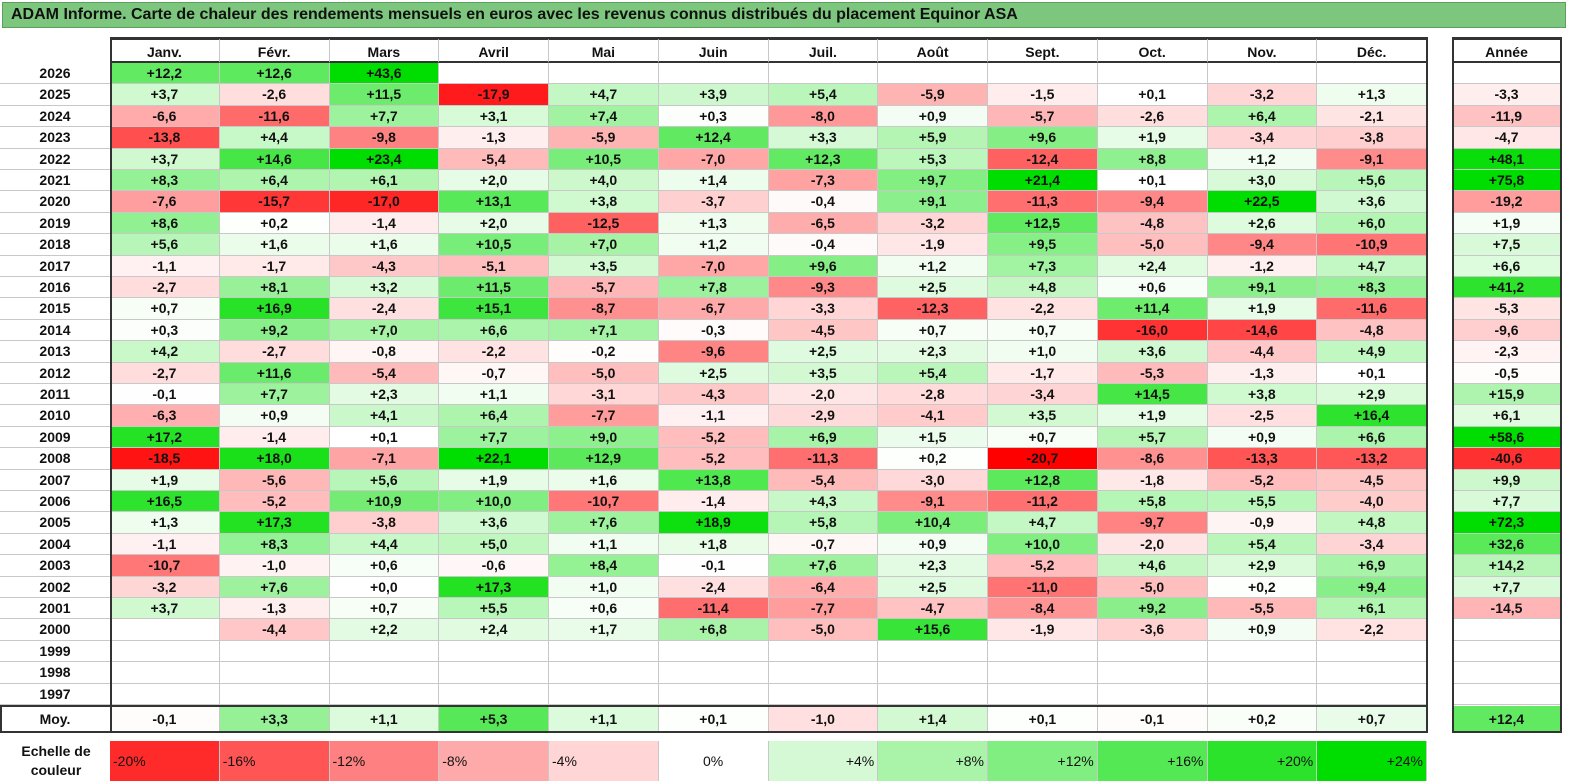 This screenshot has height=783, width=1570. Describe the element at coordinates (1262, 544) in the screenshot. I see `heatmap-cell: +5,4` at that location.